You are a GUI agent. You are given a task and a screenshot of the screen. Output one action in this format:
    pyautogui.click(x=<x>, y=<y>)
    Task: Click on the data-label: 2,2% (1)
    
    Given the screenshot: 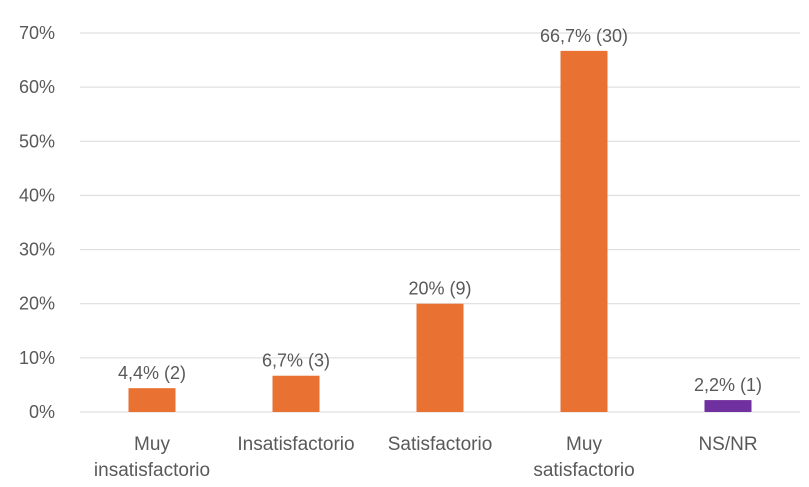 What is the action you would take?
    pyautogui.click(x=728, y=385)
    